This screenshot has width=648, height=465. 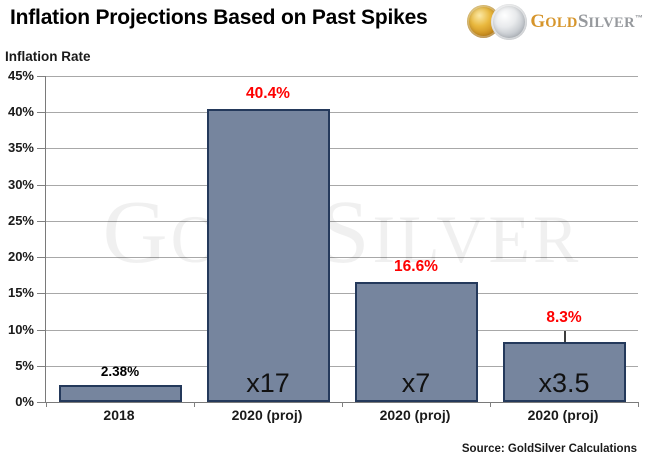 I want to click on source-note: Source: GoldSilver Calculations, so click(x=549, y=449).